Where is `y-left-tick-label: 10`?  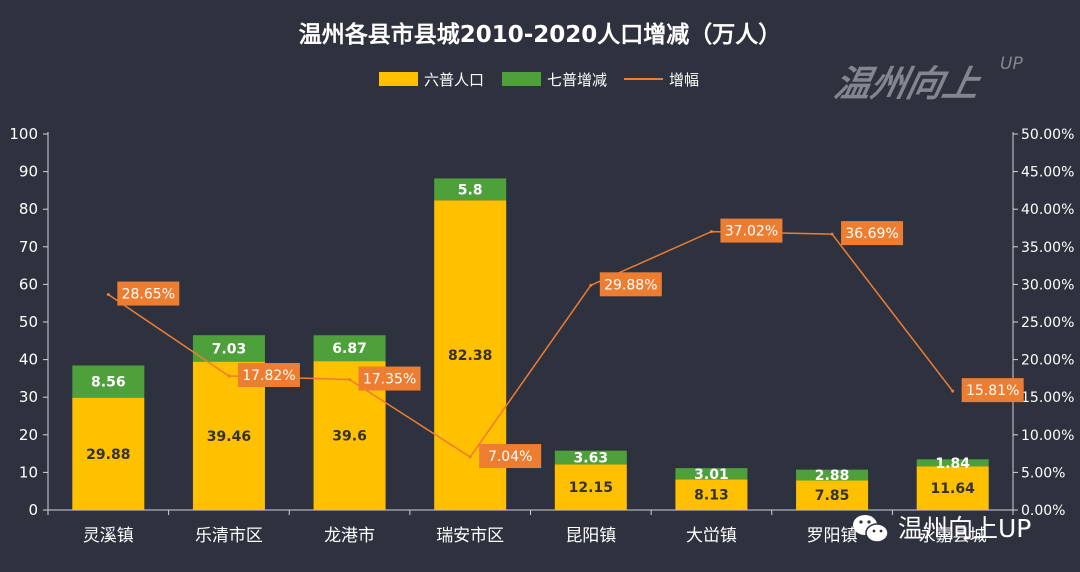 y-left-tick-label: 10 is located at coordinates (28, 472).